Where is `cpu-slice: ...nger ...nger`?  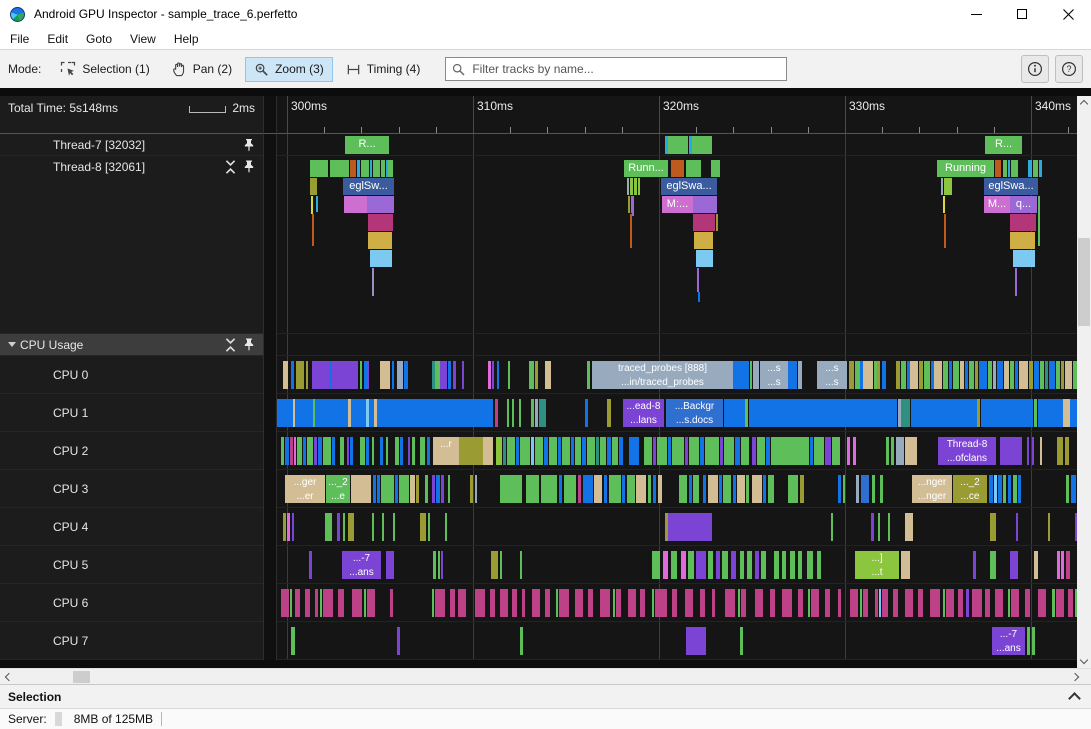 cpu-slice: ...nger ...nger is located at coordinates (932, 489).